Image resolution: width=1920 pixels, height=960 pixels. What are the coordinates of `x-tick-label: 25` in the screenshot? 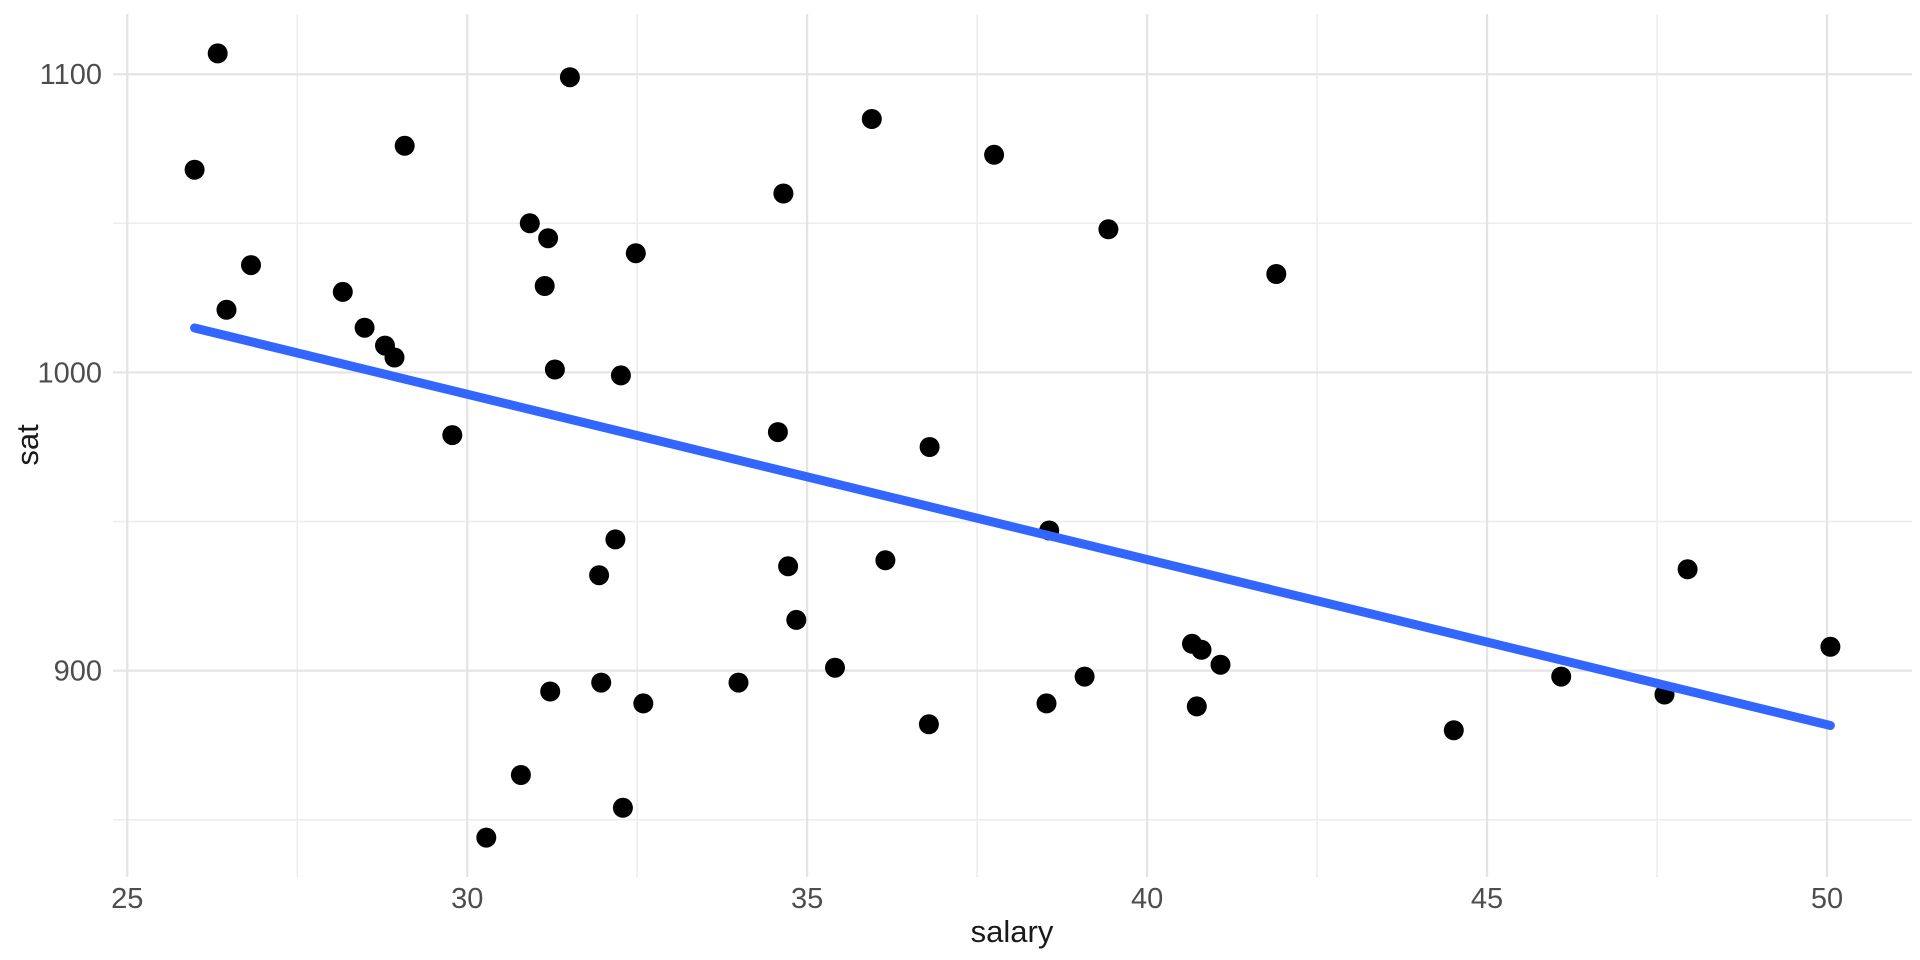 It's located at (127, 899).